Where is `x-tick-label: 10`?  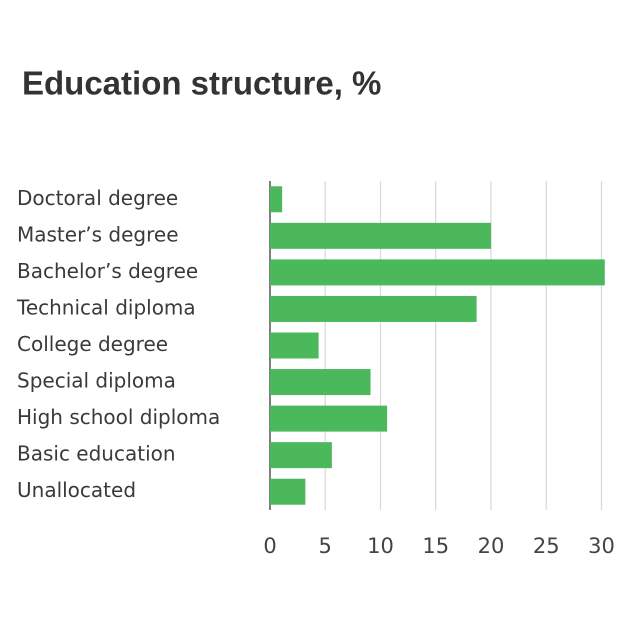
x-tick-label: 10 is located at coordinates (380, 546).